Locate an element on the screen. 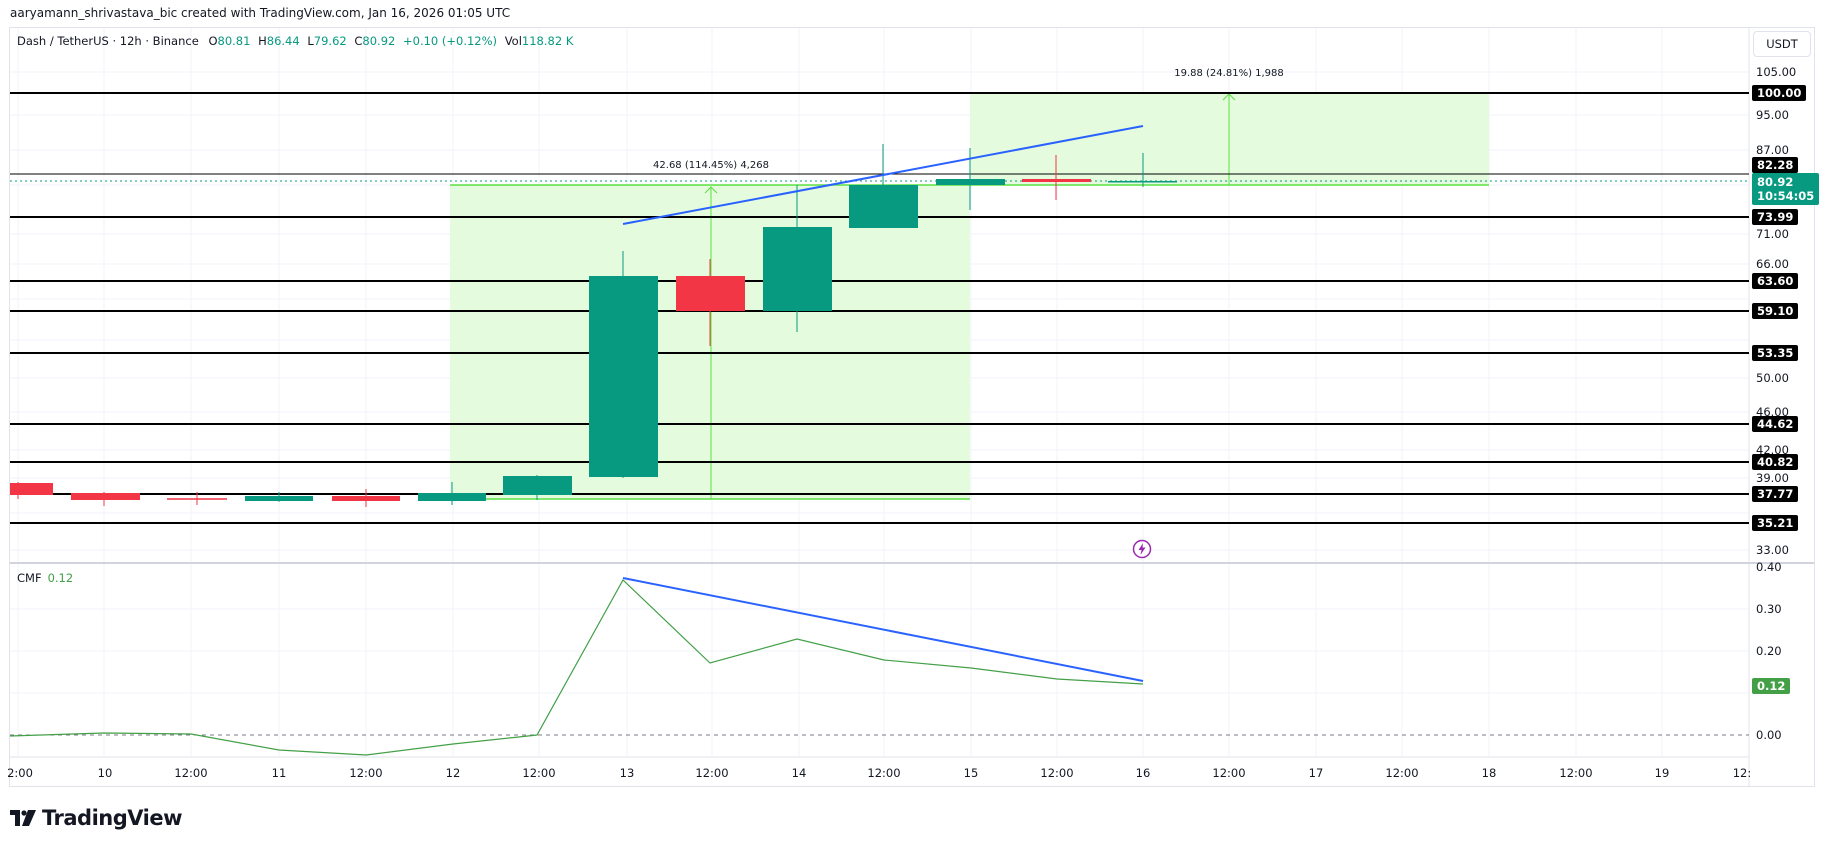  cmf-label: CMF is located at coordinates (29, 578).